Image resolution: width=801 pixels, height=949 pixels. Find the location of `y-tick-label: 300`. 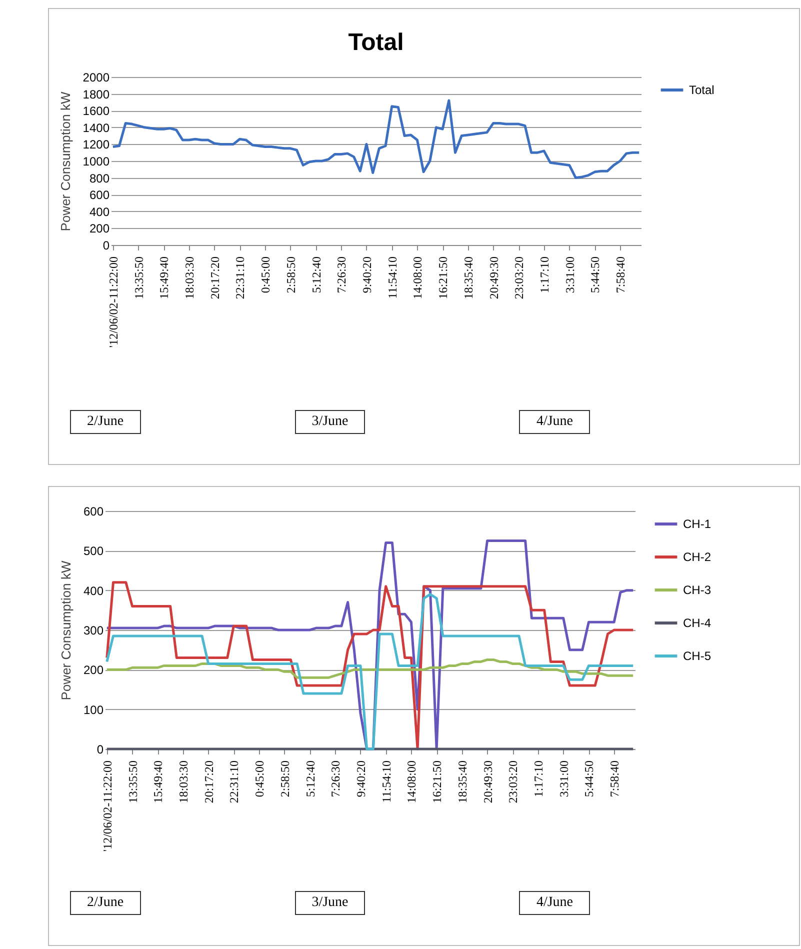

y-tick-label: 300 is located at coordinates (93, 631).